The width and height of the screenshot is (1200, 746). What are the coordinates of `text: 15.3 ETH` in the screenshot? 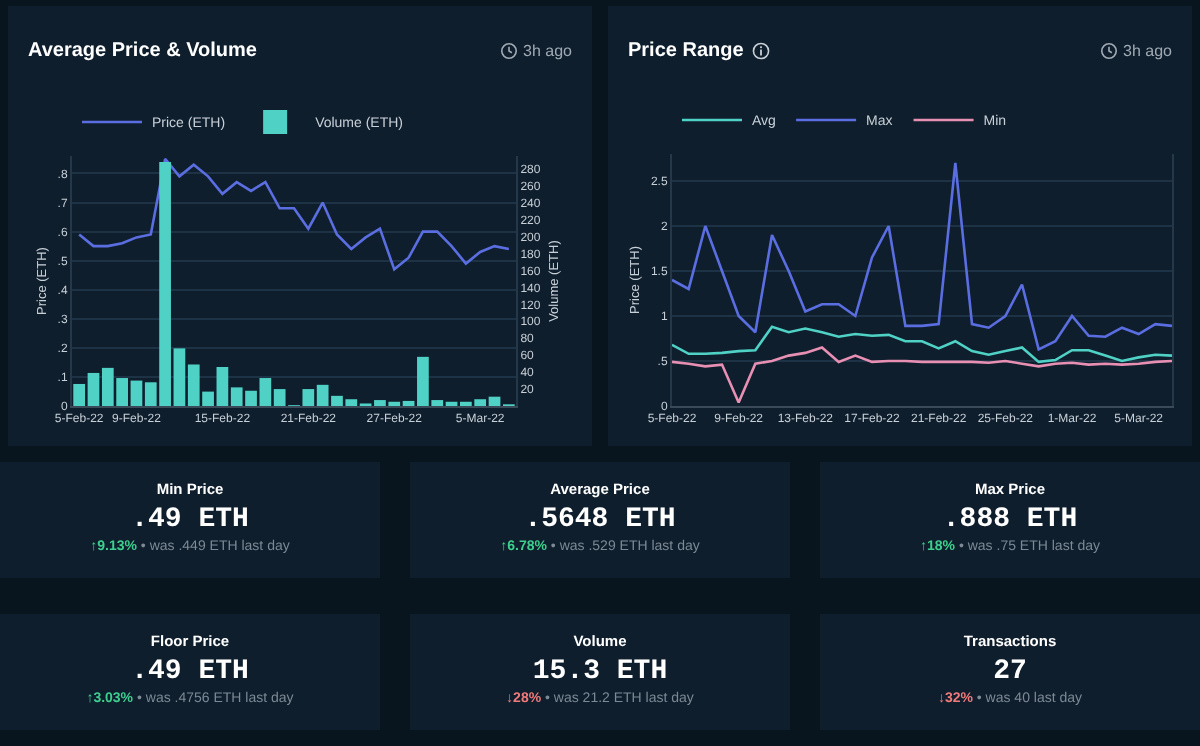 It's located at (600, 672).